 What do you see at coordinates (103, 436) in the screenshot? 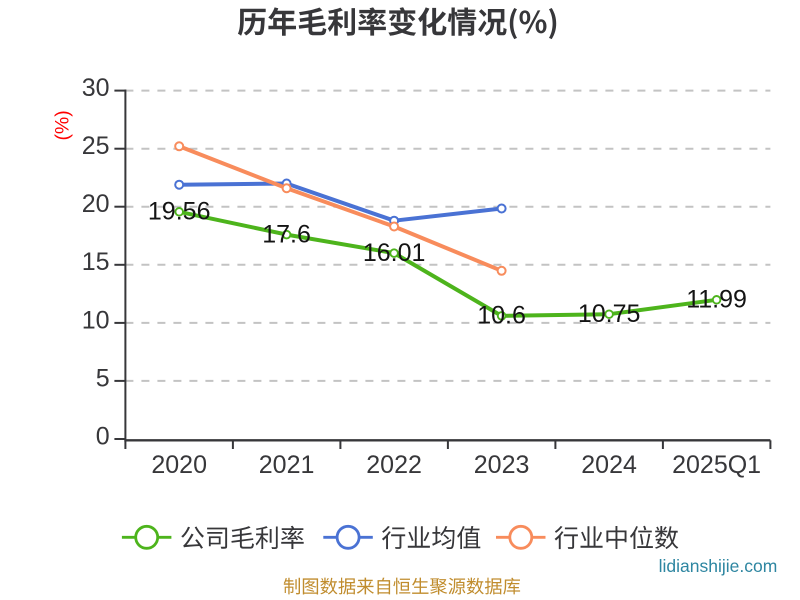
I see `svg-text: 0` at bounding box center [103, 436].